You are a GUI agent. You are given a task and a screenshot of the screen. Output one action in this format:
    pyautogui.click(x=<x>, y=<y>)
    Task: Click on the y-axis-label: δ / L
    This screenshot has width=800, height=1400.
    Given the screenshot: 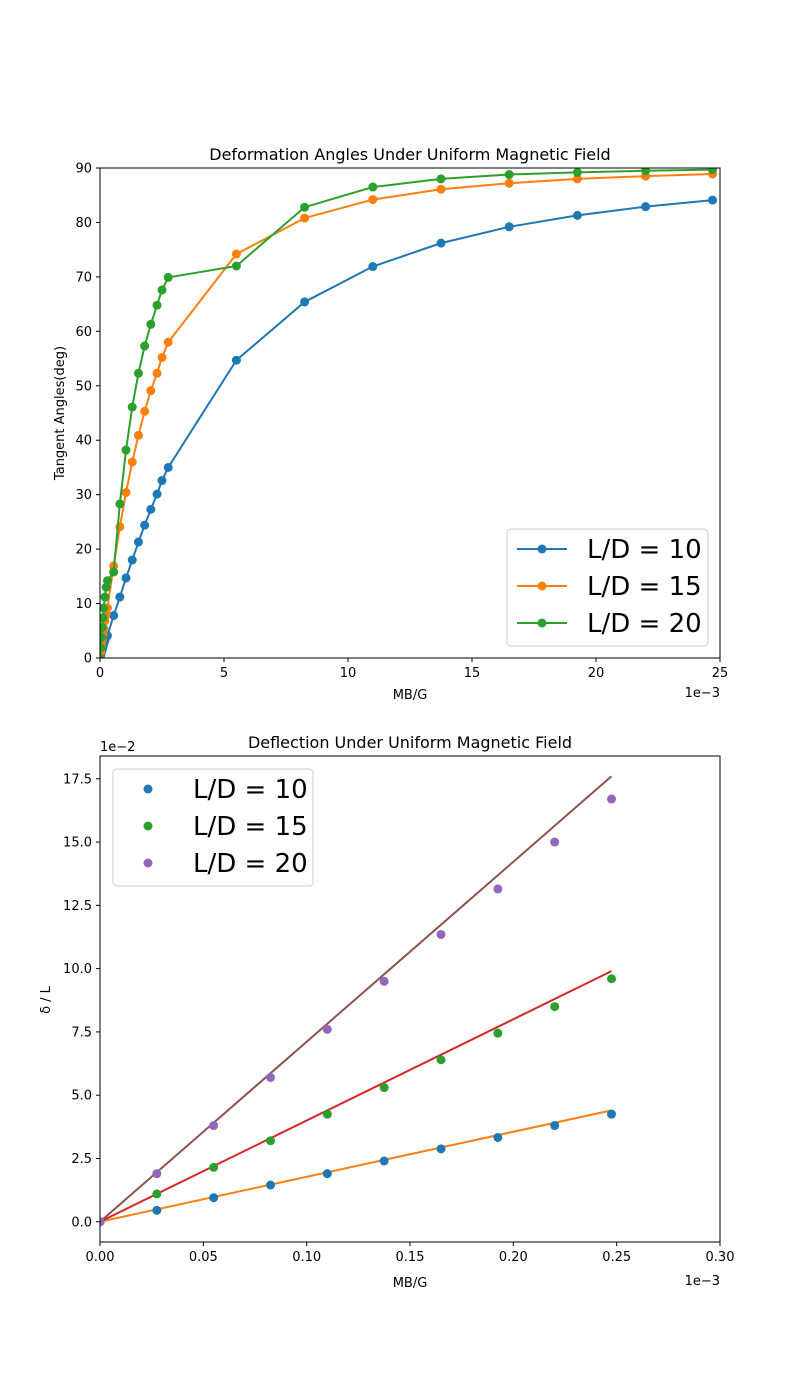 What is the action you would take?
    pyautogui.click(x=46, y=999)
    